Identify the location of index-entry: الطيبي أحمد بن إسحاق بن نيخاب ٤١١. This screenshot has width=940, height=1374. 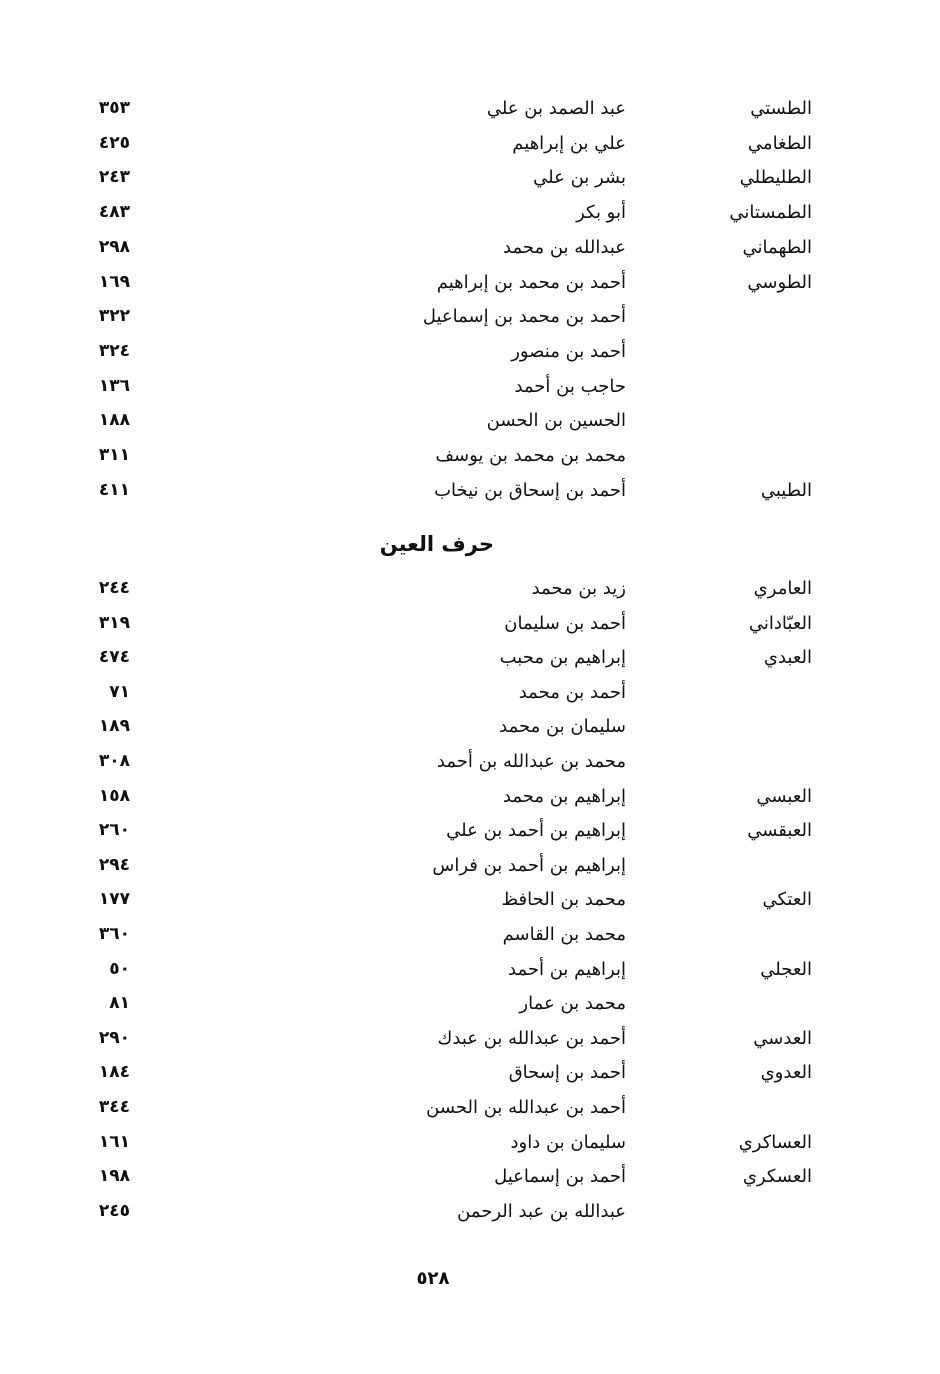
(470, 497).